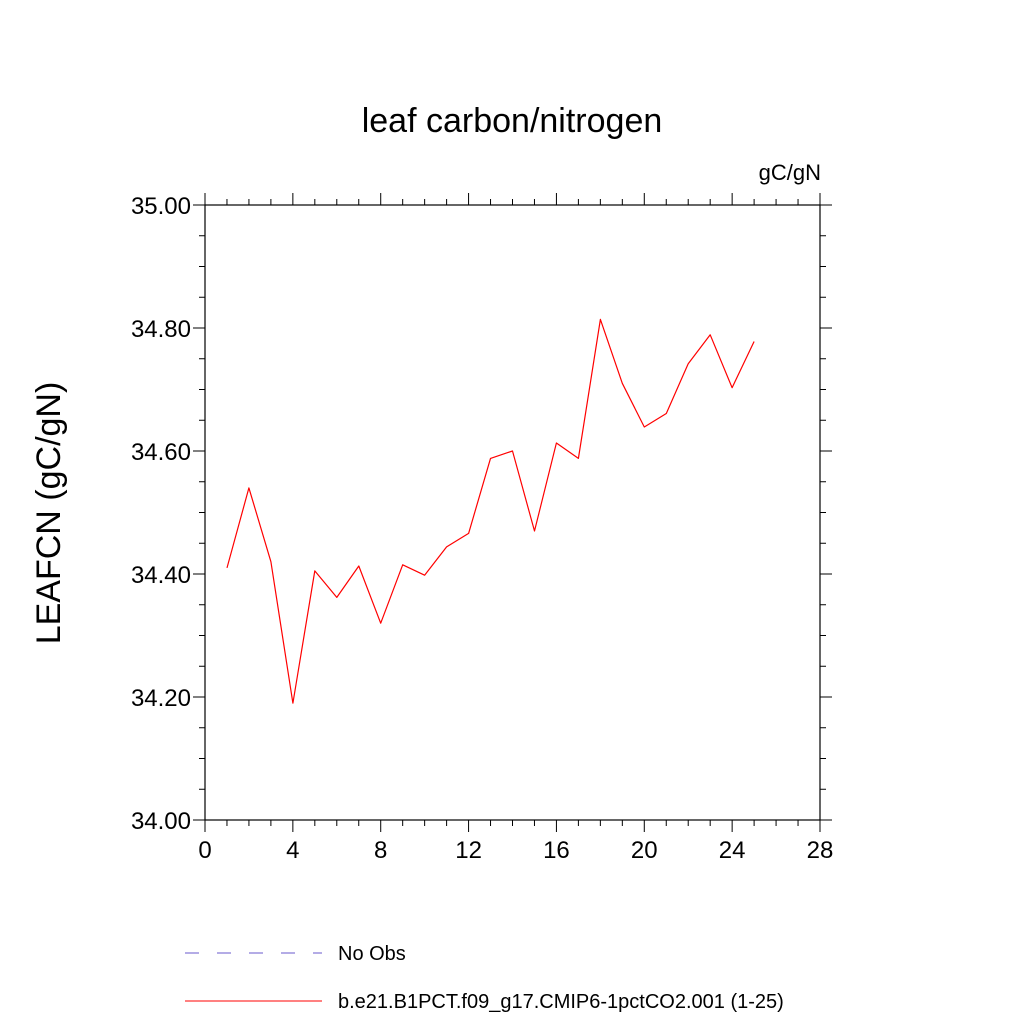  What do you see at coordinates (512, 121) in the screenshot?
I see `chart-title: leaf carbon/nitrogen` at bounding box center [512, 121].